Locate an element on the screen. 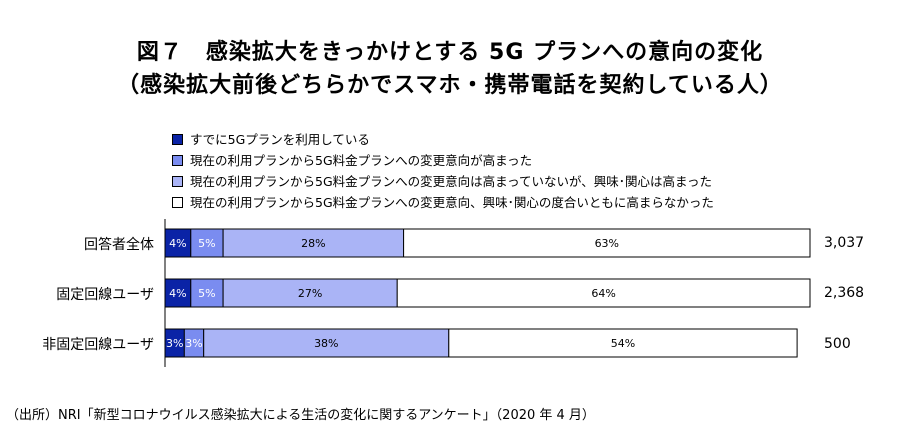 Image resolution: width=900 pixels, height=446 pixels. data-label: 28% is located at coordinates (313, 243).